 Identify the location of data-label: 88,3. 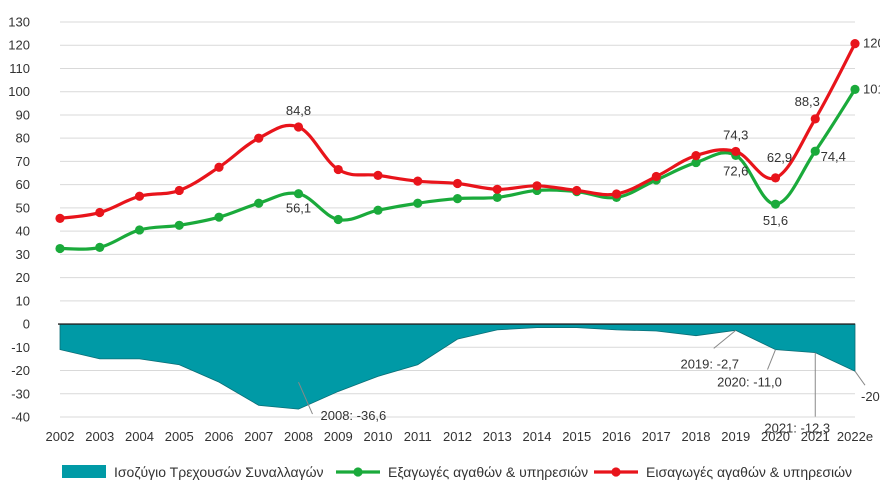
(807, 101).